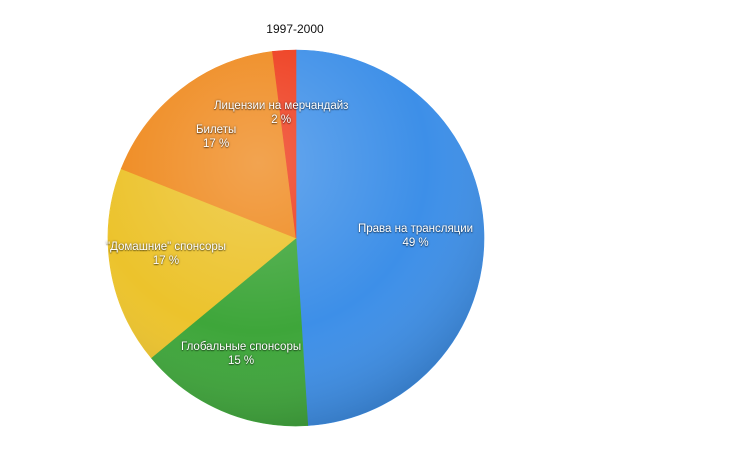 The width and height of the screenshot is (730, 455). Describe the element at coordinates (281, 113) in the screenshot. I see `slice-label-merch-licenses: Лицензии на мерчандайз 2 %` at that location.